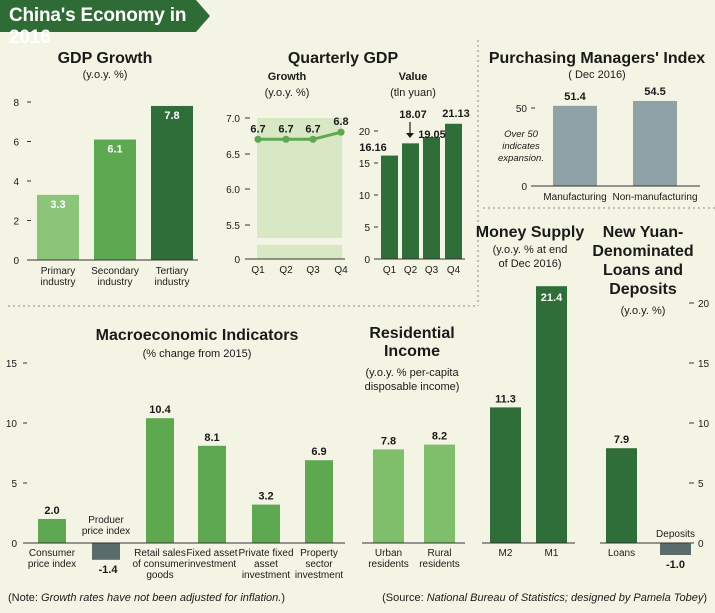  Describe the element at coordinates (413, 115) in the screenshot. I see `data-label: 18.07` at that location.